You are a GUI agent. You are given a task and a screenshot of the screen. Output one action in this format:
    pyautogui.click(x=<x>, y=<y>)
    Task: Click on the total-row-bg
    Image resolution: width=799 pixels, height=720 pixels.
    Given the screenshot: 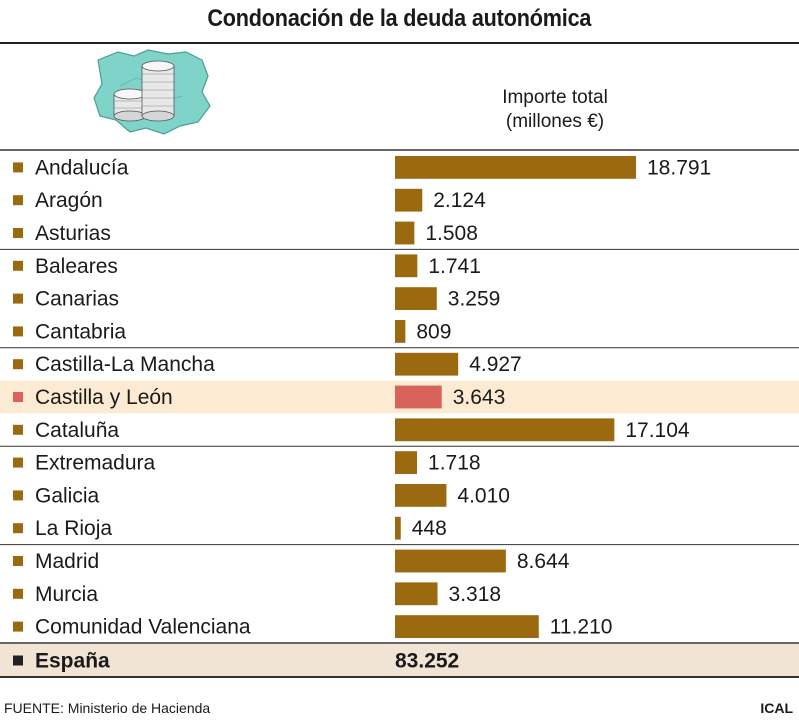 What is the action you would take?
    pyautogui.click(x=399, y=660)
    